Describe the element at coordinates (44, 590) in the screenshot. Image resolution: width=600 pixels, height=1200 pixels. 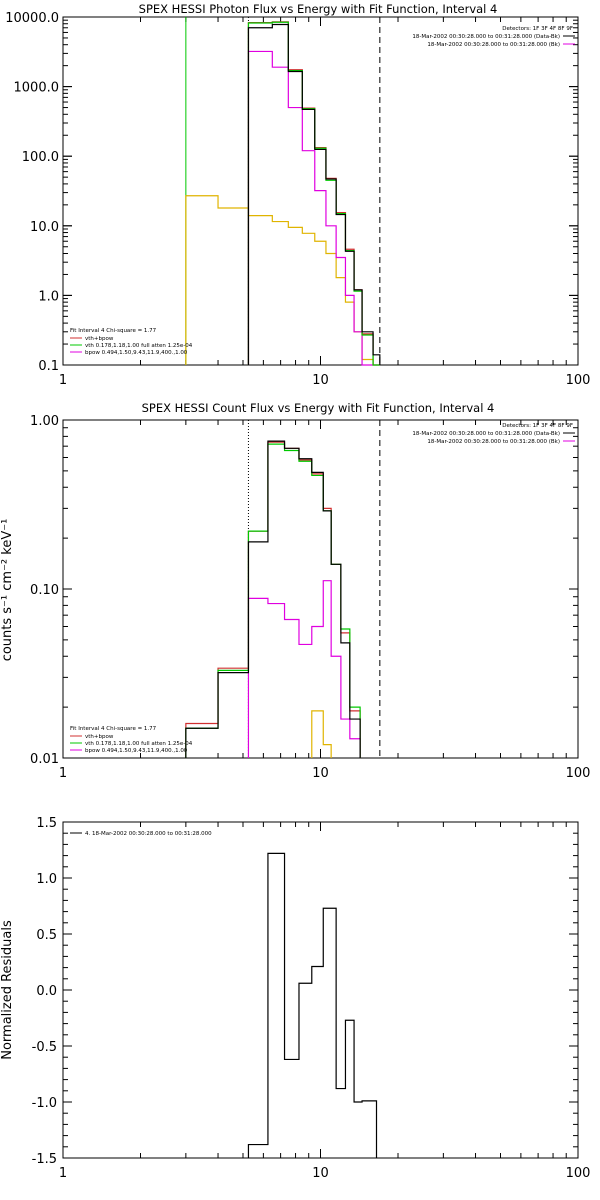
I see `y-tick-label: 0.10` at that location.